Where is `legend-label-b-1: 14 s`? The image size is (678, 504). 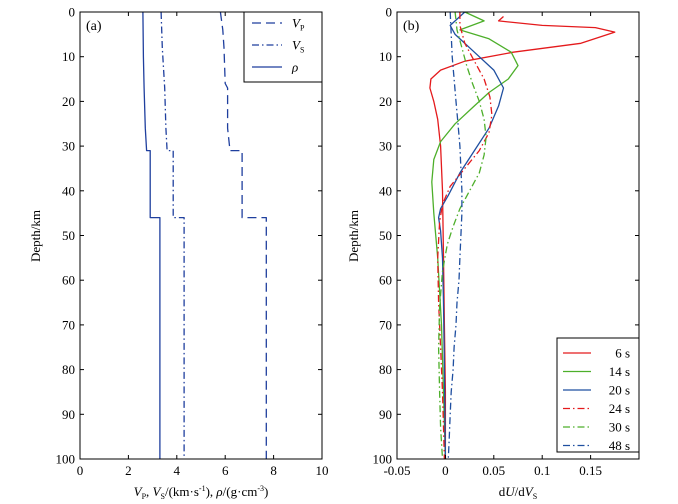
legend-label-b-1: 14 s is located at coordinates (619, 371).